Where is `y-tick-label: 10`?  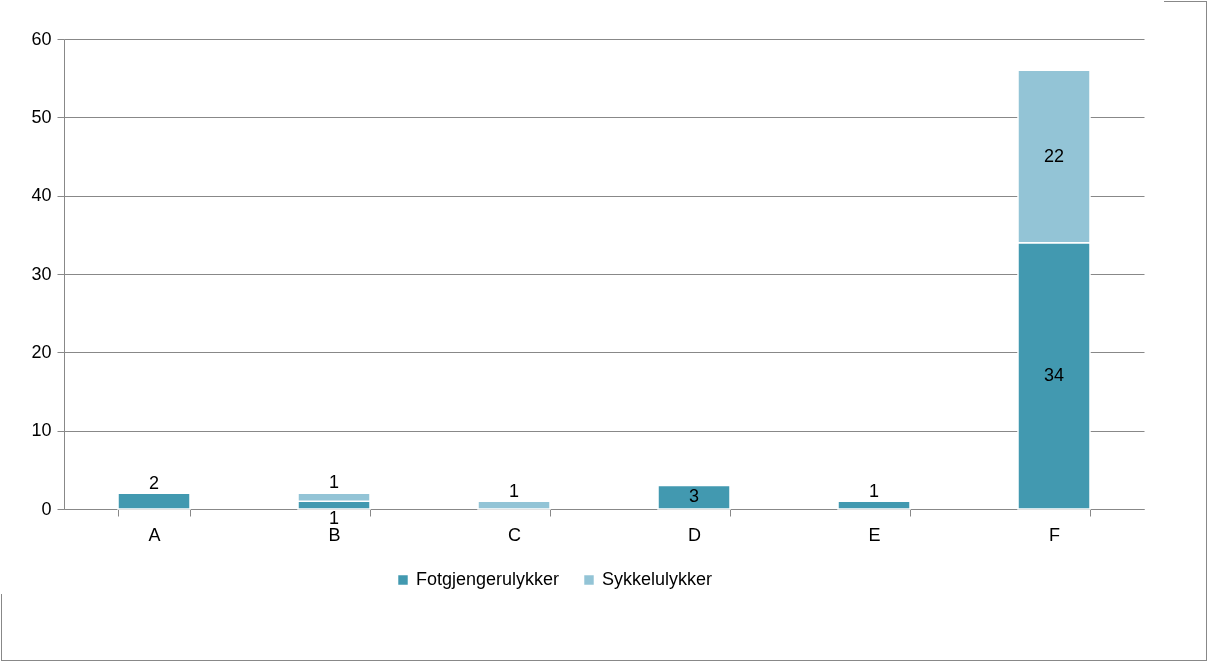
y-tick-label: 10 is located at coordinates (41, 430).